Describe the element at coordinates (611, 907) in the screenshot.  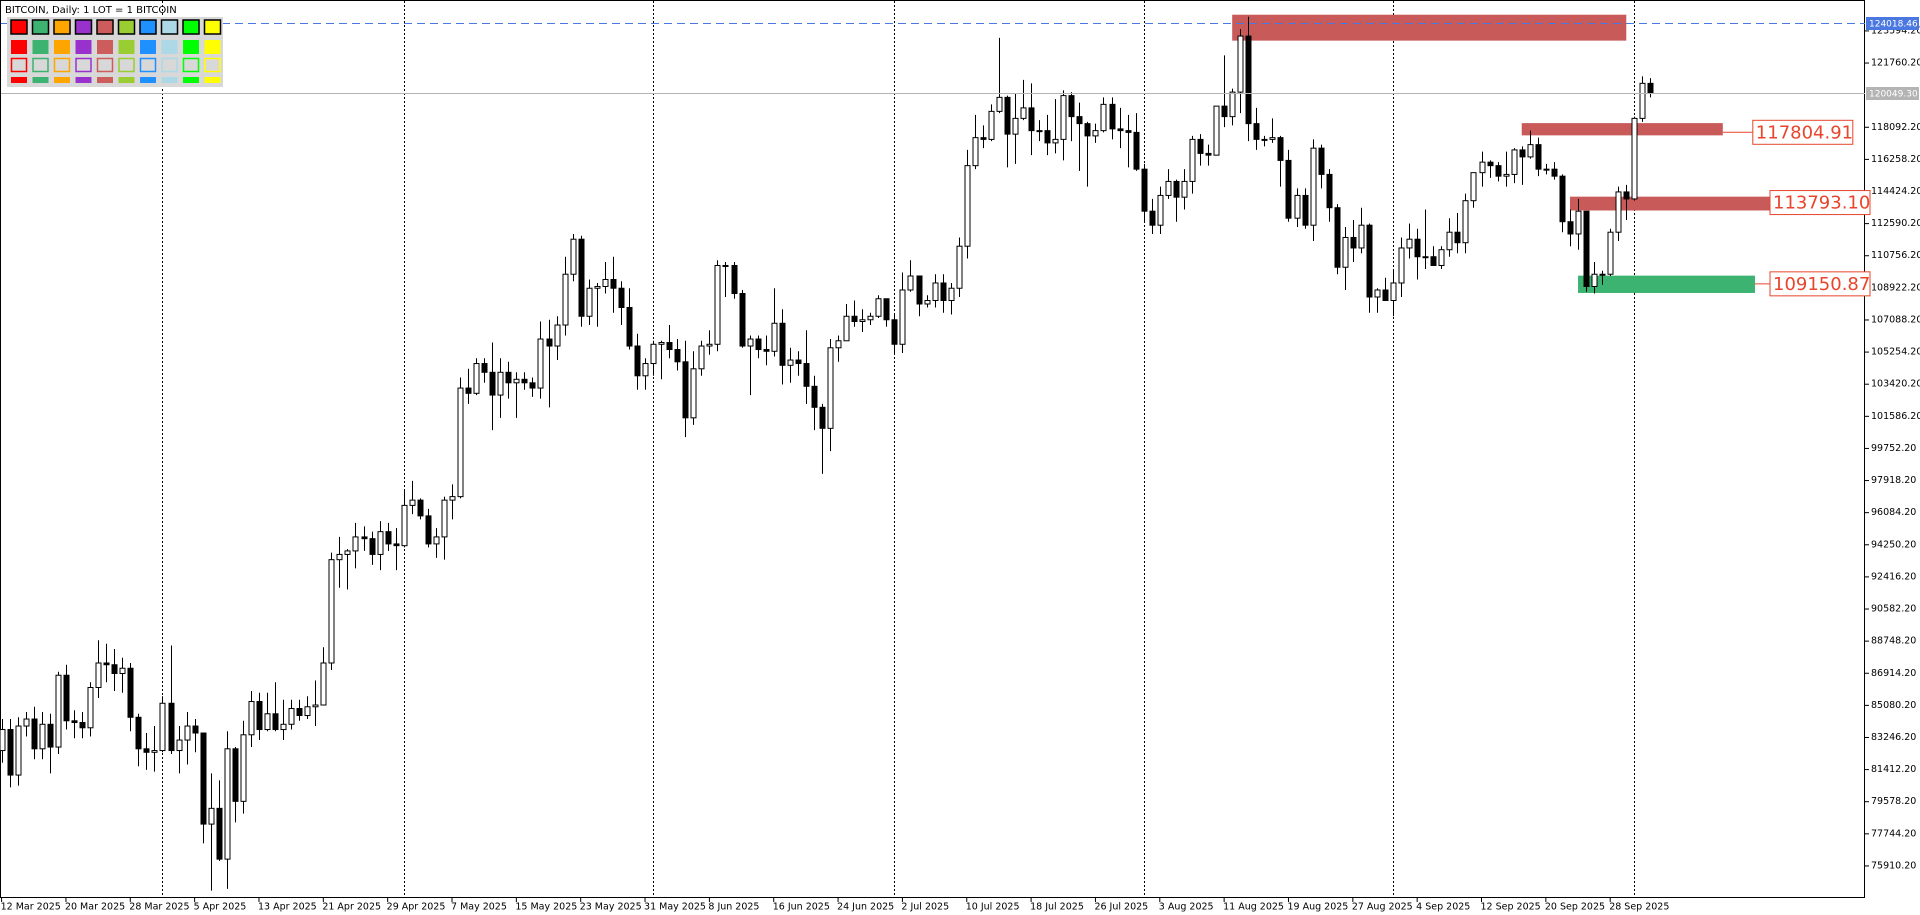
I see `x-tick-label: 23 May 2025` at that location.